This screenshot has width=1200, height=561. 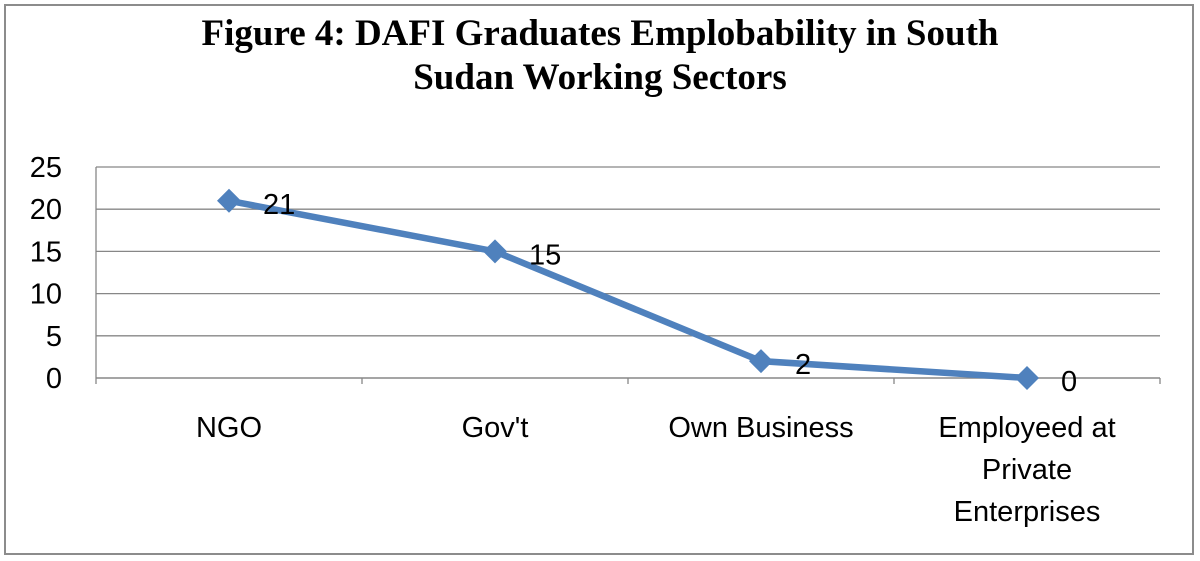 I want to click on x-tick-label: NGO, so click(x=229, y=428).